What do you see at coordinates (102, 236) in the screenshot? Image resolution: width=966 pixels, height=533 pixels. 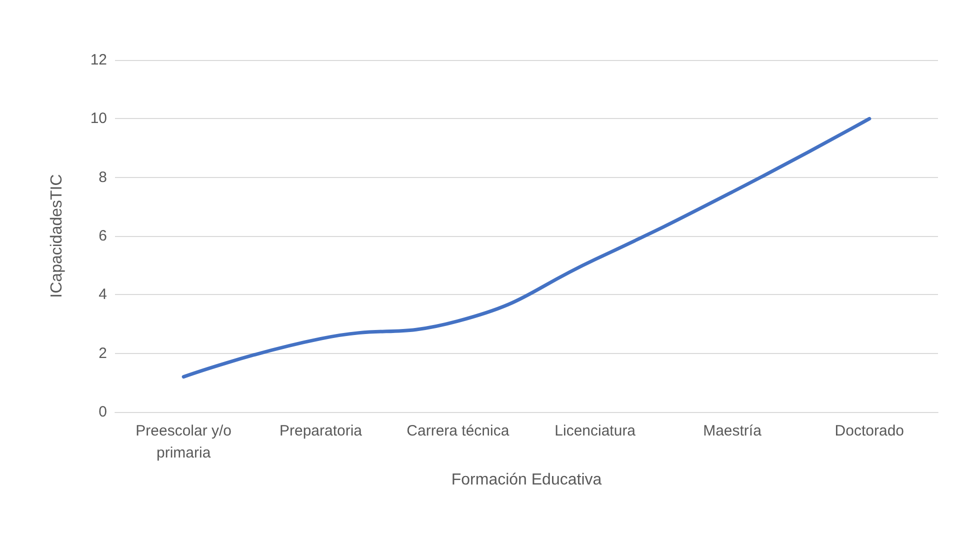 I see `y-tick-label: 6` at bounding box center [102, 236].